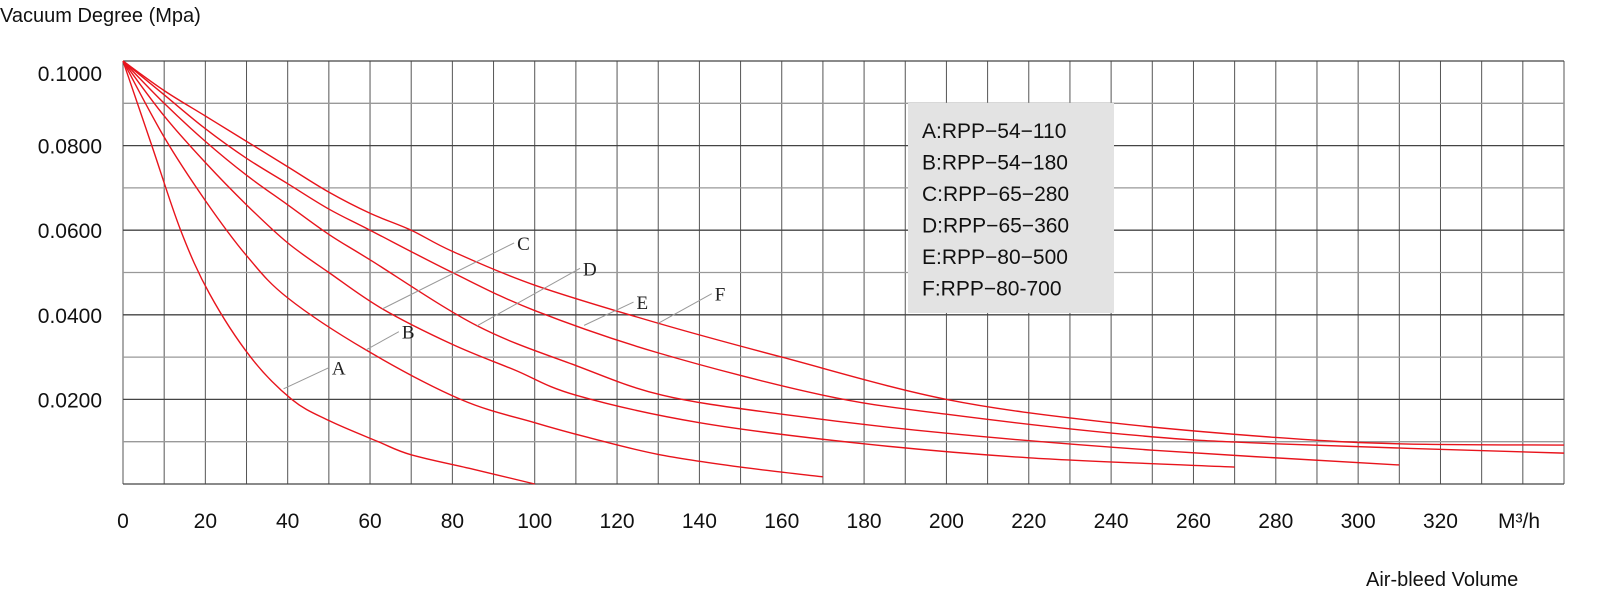 Image resolution: width=1600 pixels, height=597 pixels. I want to click on curve-label-B: B, so click(408, 333).